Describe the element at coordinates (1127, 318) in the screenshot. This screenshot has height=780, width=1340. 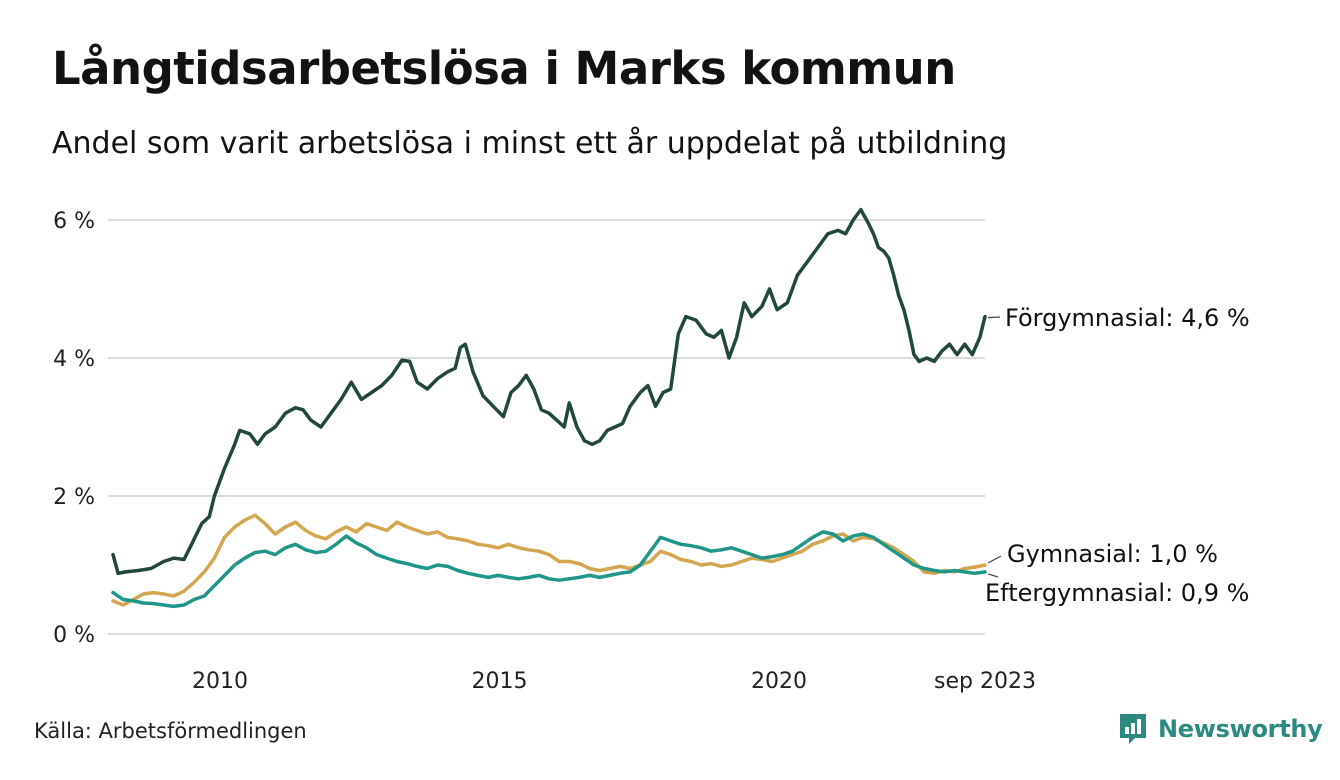
I see `series-end-label: Förgymnasial: 4,6 %` at that location.